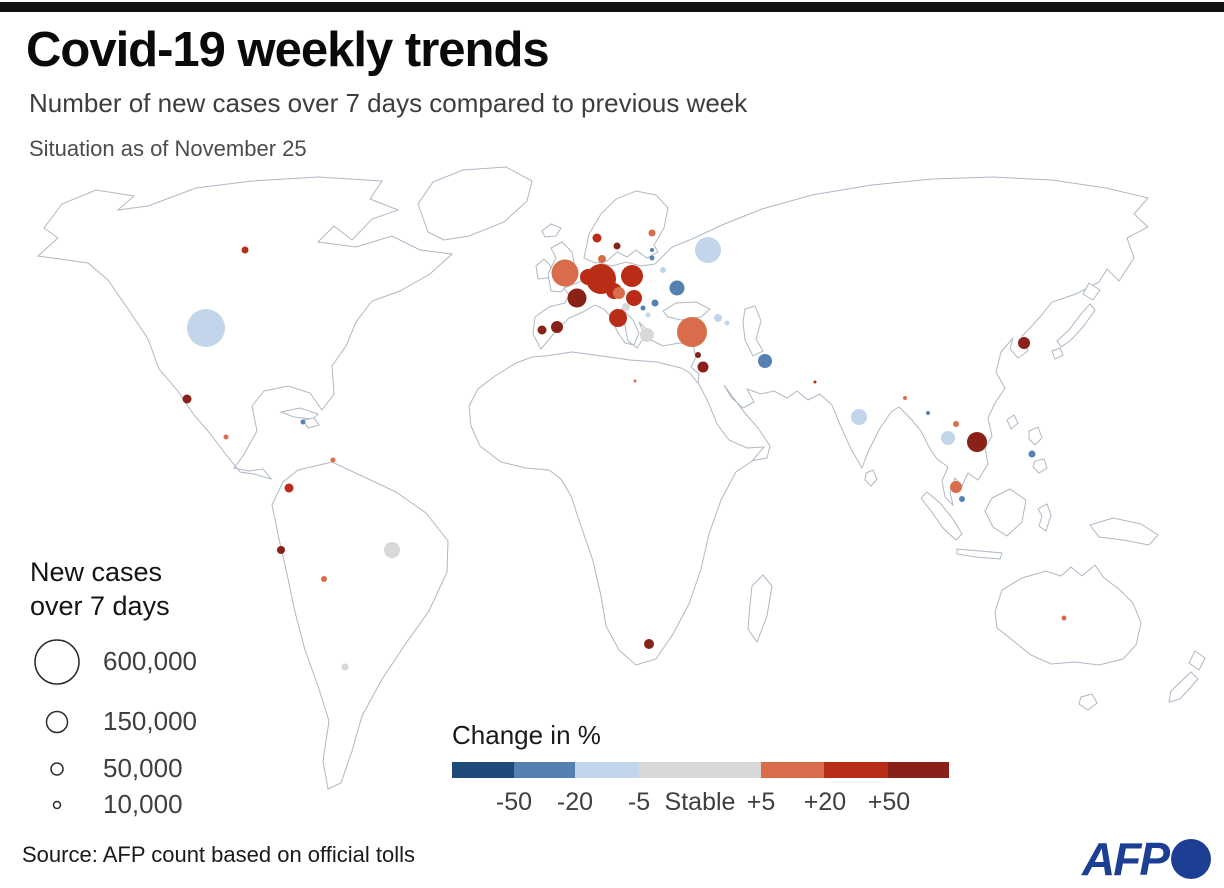 This screenshot has height=888, width=1224. I want to click on color-legend-title: Change in %, so click(526, 735).